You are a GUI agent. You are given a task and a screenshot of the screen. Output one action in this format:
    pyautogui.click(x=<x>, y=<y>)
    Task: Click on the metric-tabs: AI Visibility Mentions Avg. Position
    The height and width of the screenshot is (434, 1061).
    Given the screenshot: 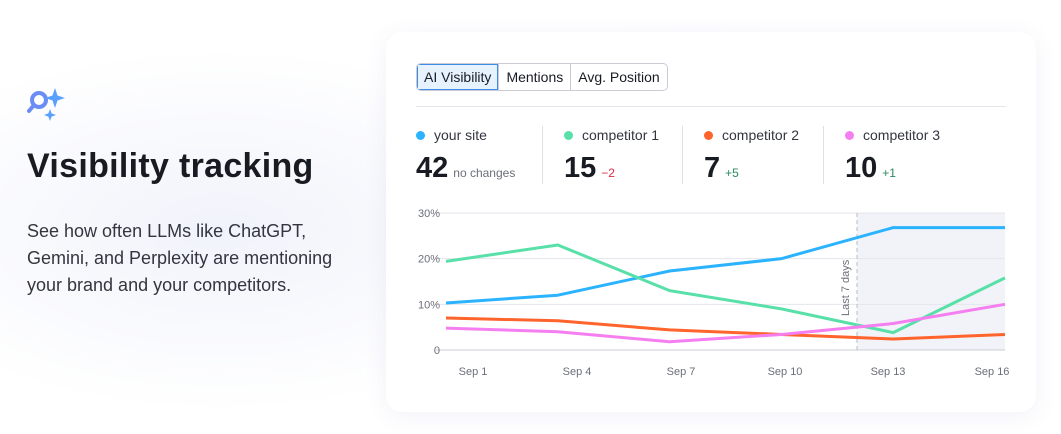 What is the action you would take?
    pyautogui.click(x=542, y=77)
    